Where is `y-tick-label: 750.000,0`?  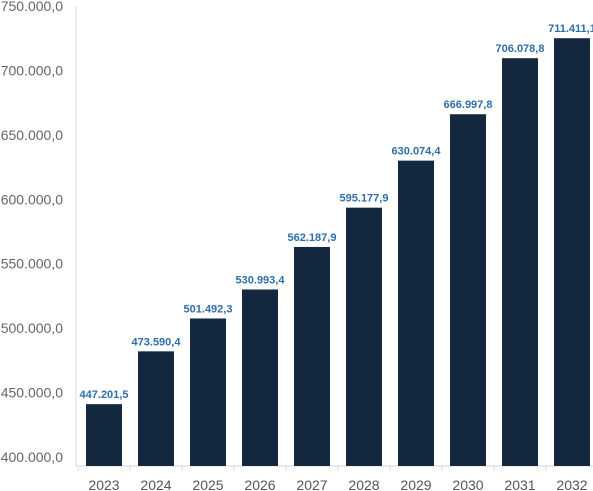 y-tick-label: 750.000,0 is located at coordinates (32, 7).